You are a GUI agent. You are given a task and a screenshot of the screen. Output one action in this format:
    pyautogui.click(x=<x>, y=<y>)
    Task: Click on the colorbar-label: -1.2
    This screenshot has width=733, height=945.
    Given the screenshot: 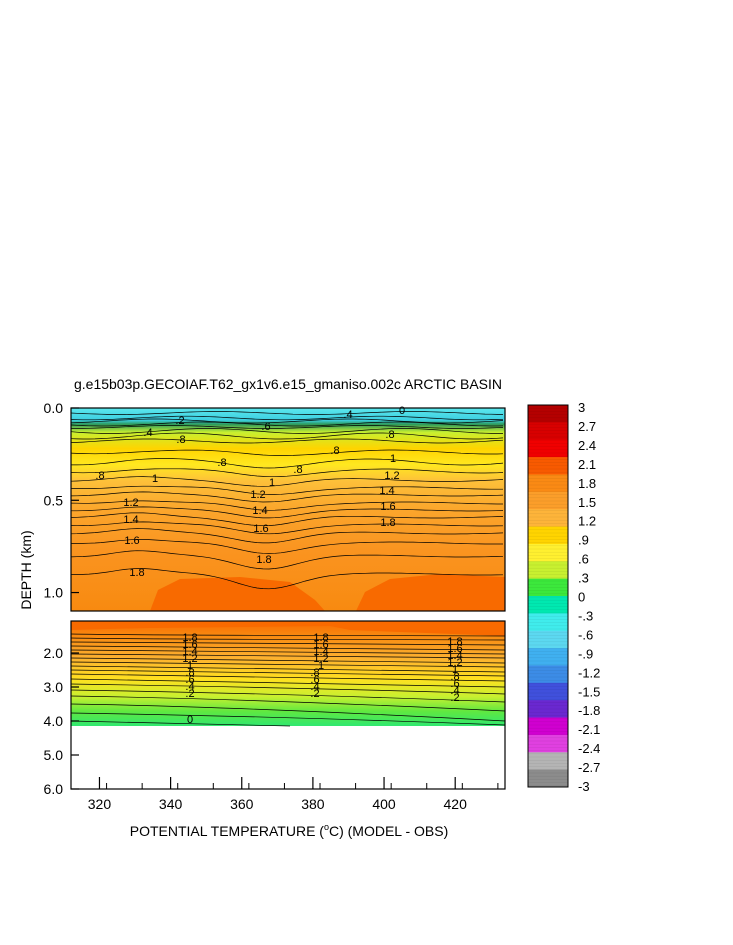 What is the action you would take?
    pyautogui.click(x=589, y=672)
    